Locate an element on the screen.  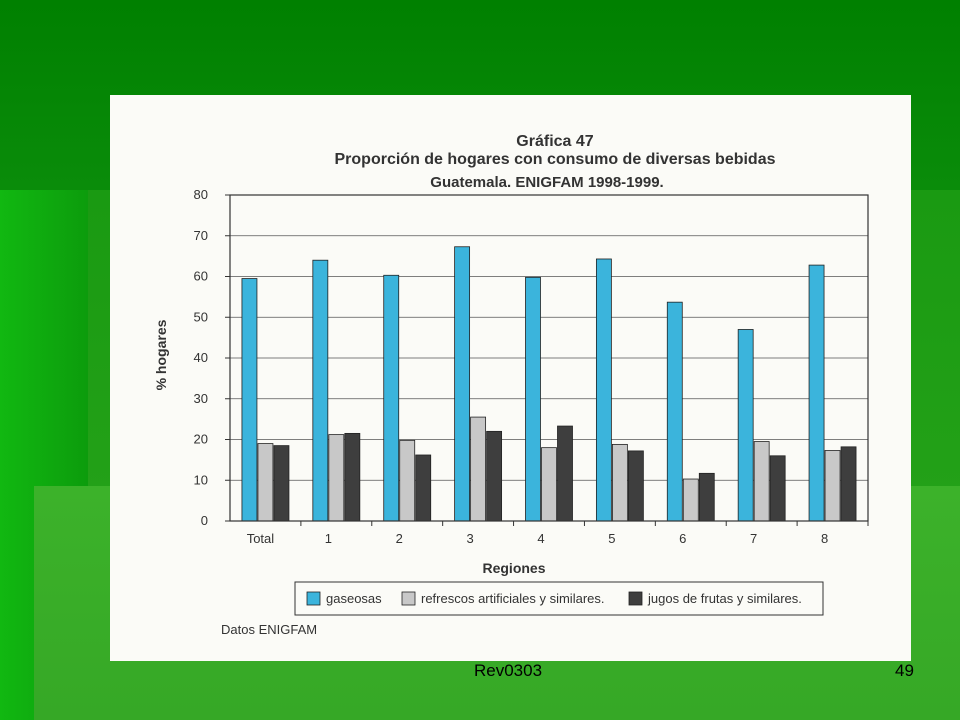
legend-label: gaseosas is located at coordinates (354, 598).